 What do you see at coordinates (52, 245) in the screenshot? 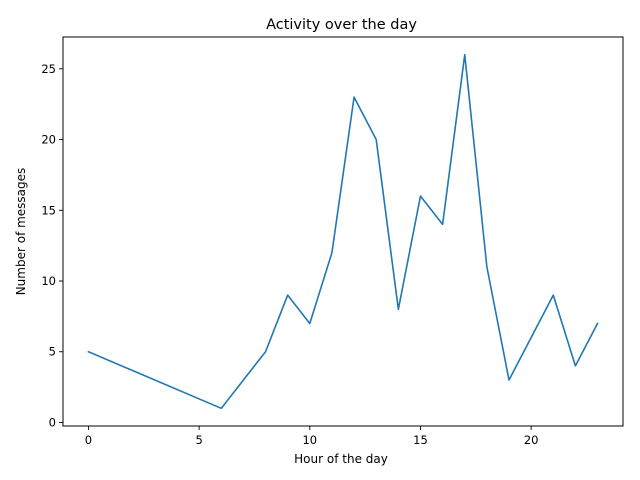
I see `y-axis-ticks: 0 5 10 15 20 25` at bounding box center [52, 245].